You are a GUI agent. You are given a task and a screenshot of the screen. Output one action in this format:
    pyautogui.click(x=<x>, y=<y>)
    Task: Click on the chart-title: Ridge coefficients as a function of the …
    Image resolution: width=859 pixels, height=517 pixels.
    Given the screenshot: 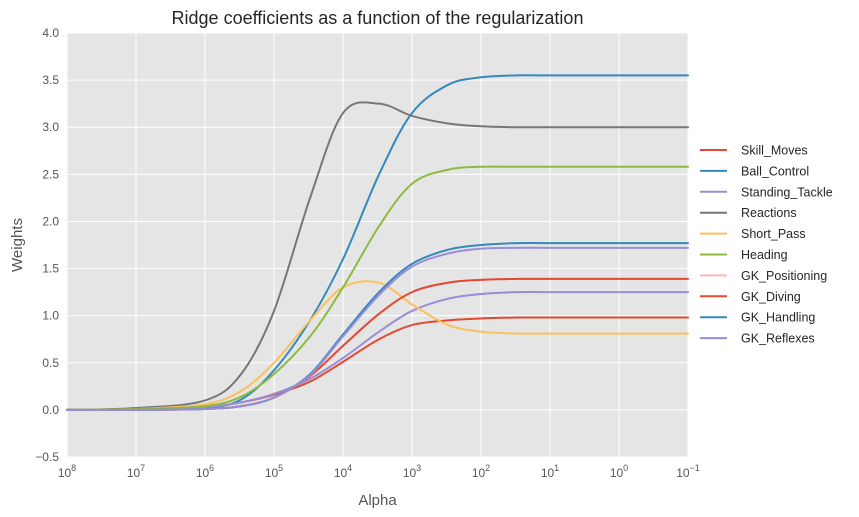 What is the action you would take?
    pyautogui.click(x=378, y=18)
    